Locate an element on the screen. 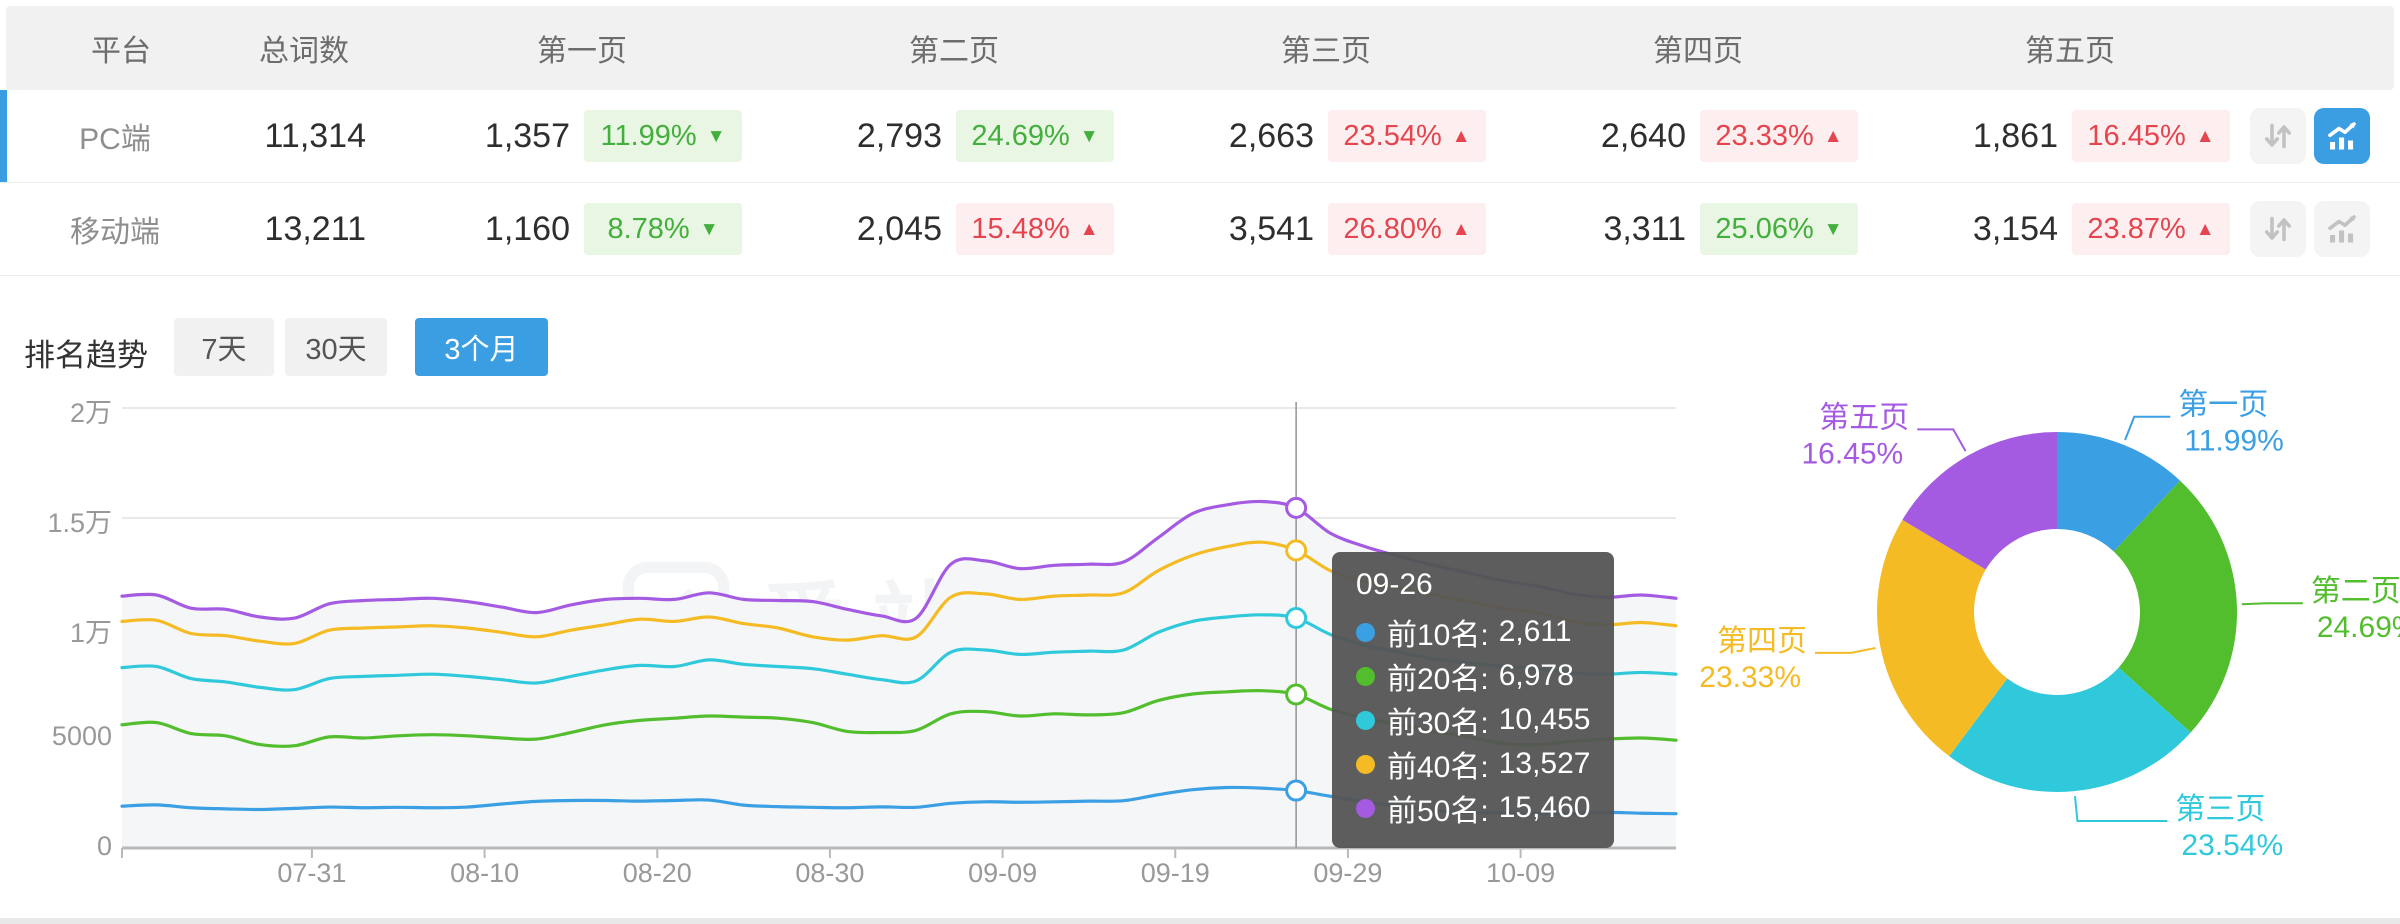  tab-7-days: 7天 is located at coordinates (224, 347).